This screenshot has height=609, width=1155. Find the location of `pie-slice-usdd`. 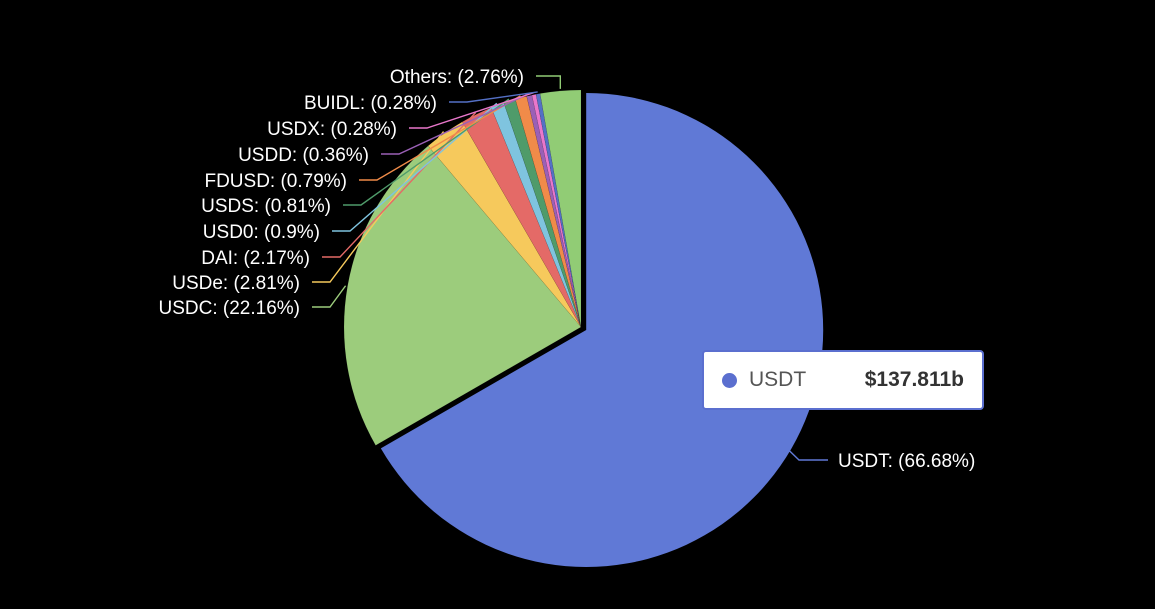

pie-slice-usdd is located at coordinates (554, 211).